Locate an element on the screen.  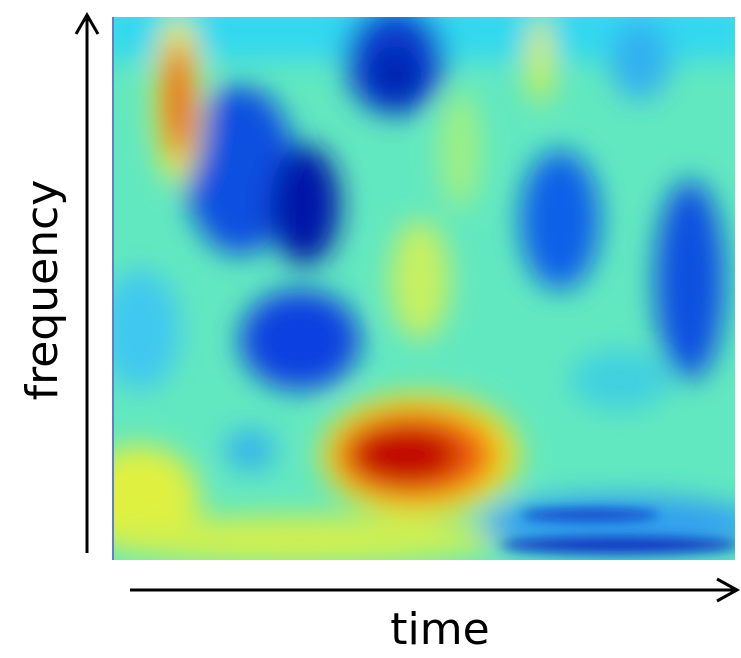
y-axis-label: frequency is located at coordinates (42, 290).